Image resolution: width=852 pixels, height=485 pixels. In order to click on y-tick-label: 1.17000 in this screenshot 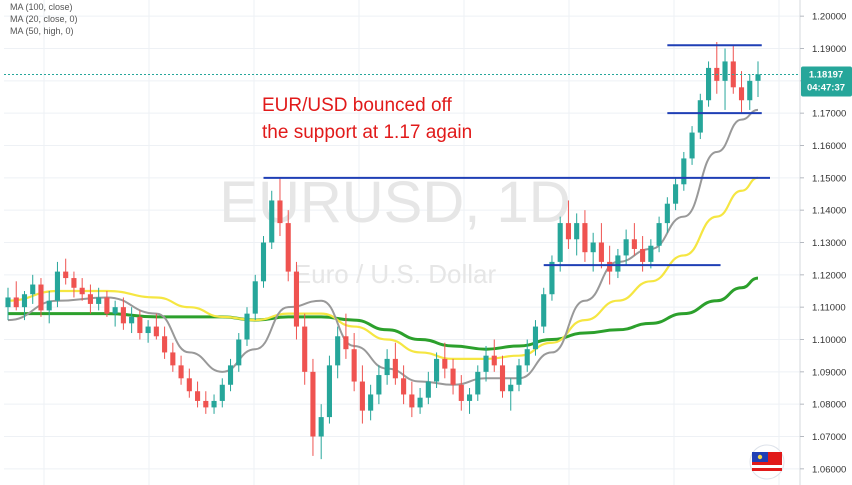, I will do `click(829, 114)`.